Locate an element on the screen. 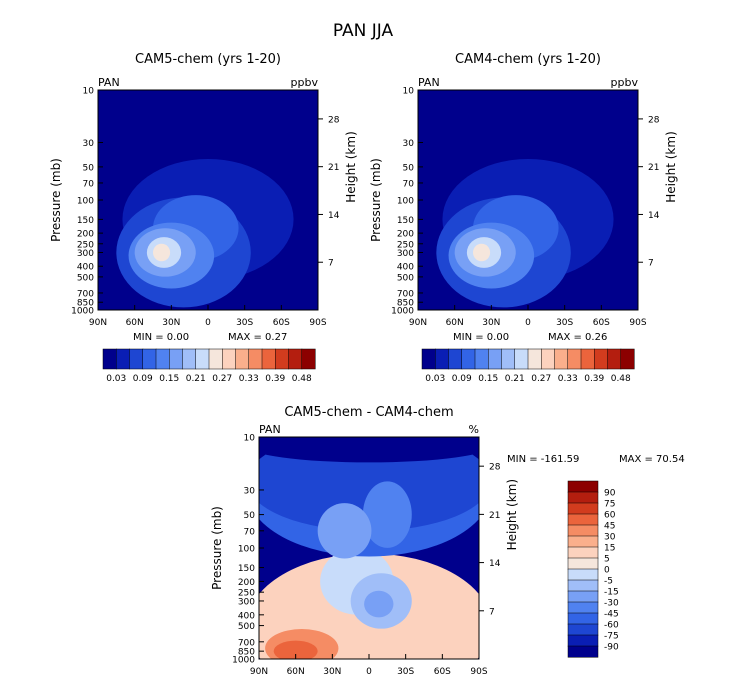 The image size is (733, 682). colorbar-tick-label: -45 is located at coordinates (611, 615).